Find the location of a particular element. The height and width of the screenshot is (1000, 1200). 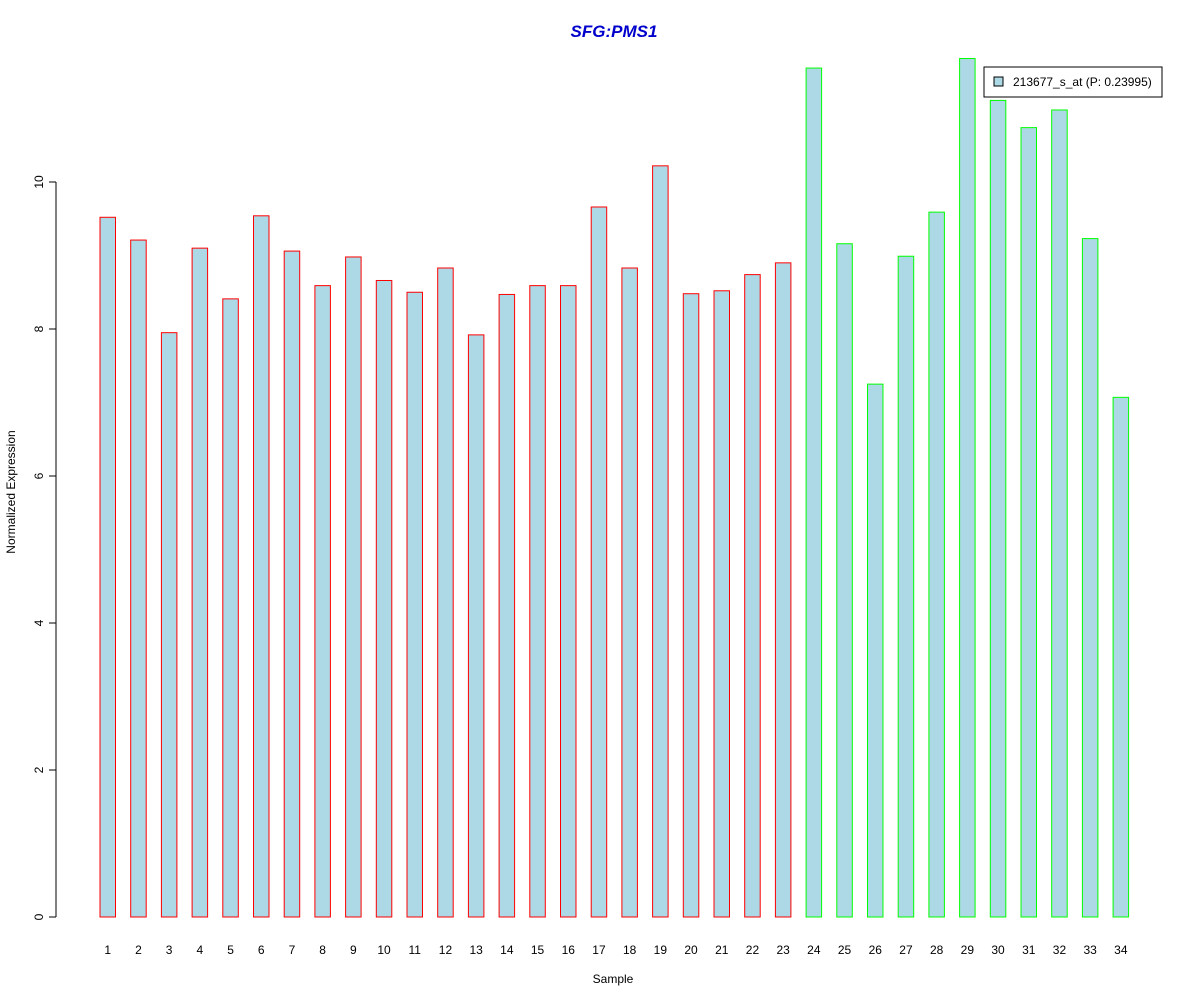

x-tick-label: 19 is located at coordinates (661, 950).